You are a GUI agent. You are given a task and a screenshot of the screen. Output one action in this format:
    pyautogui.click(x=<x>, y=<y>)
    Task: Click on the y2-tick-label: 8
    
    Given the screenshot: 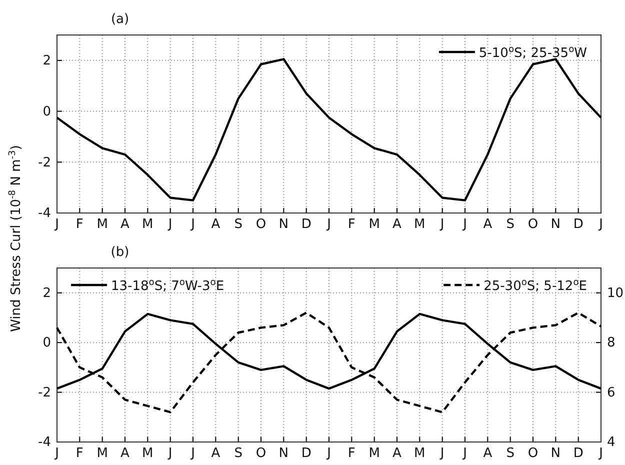 What is the action you would take?
    pyautogui.click(x=611, y=343)
    